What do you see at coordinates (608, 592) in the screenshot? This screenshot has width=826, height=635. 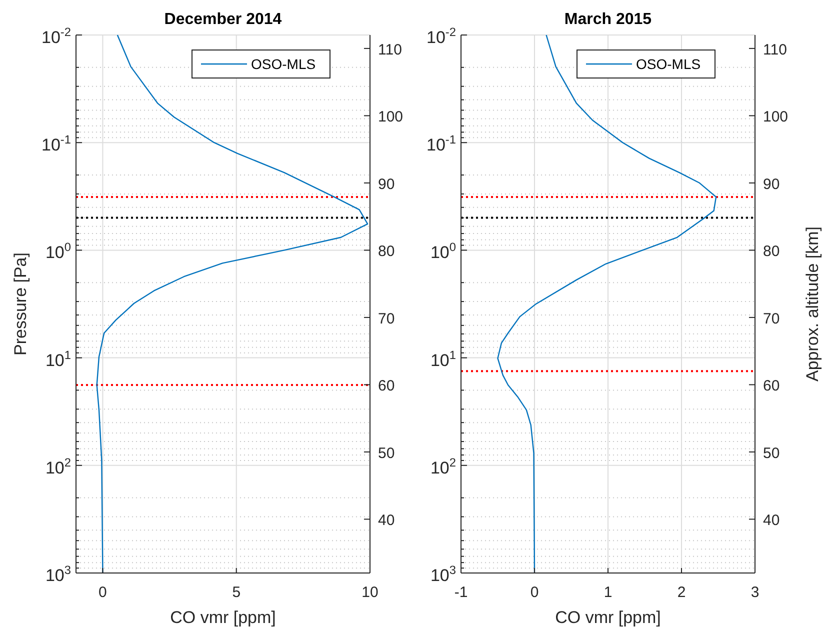 I see `x-tick-label: 1` at bounding box center [608, 592].